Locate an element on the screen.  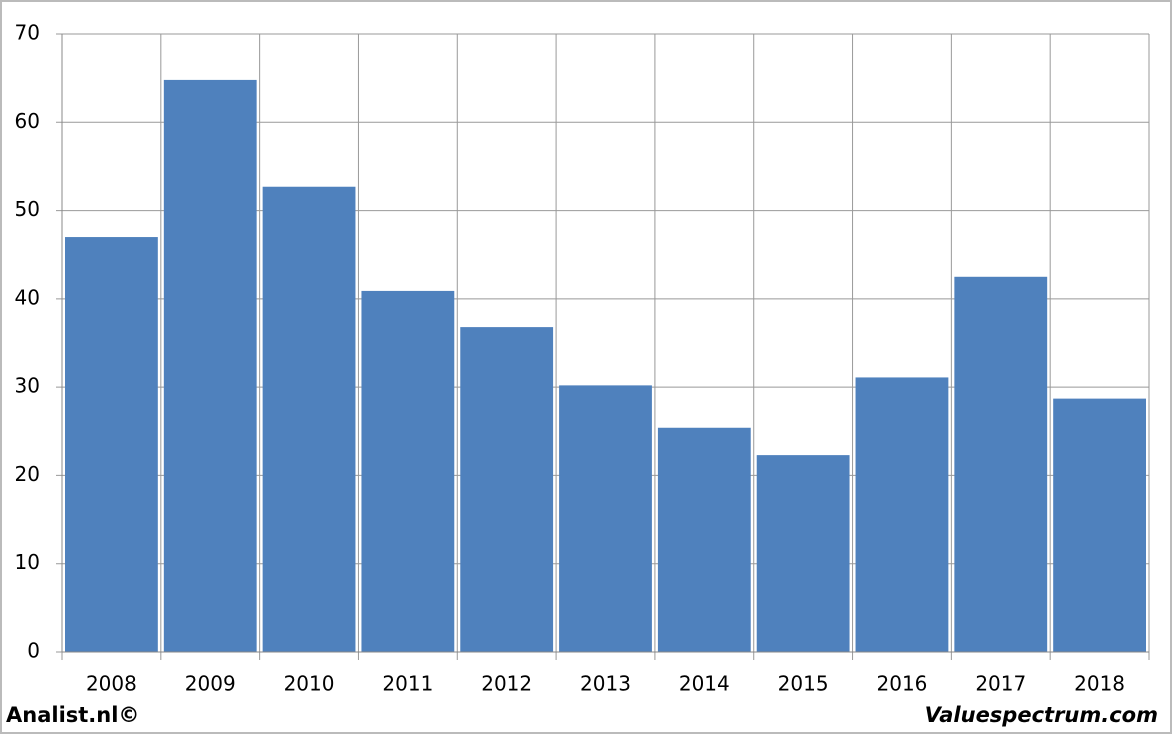
footer-left: Analist.nl© is located at coordinates (72, 715).